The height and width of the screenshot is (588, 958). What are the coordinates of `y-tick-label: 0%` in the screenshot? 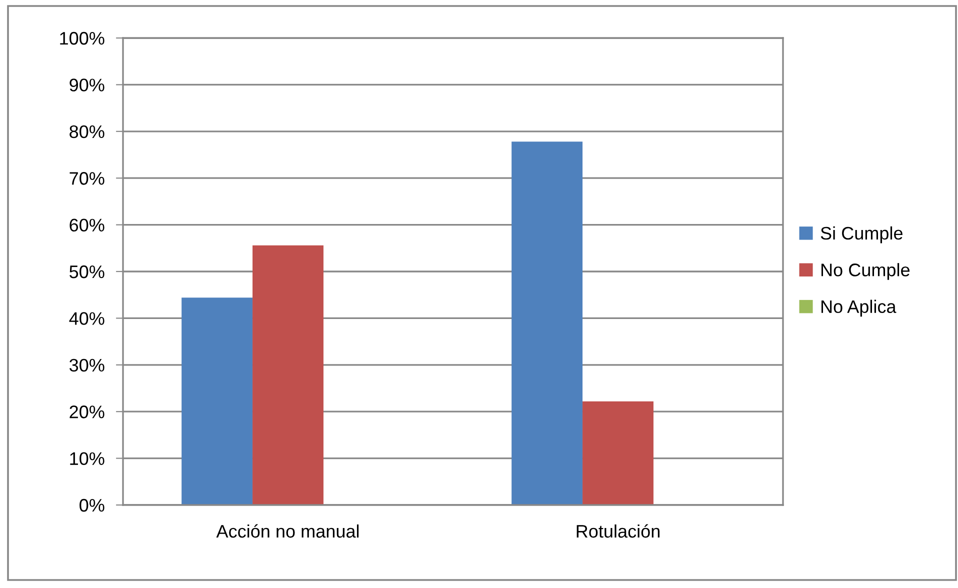 It's located at (92, 505).